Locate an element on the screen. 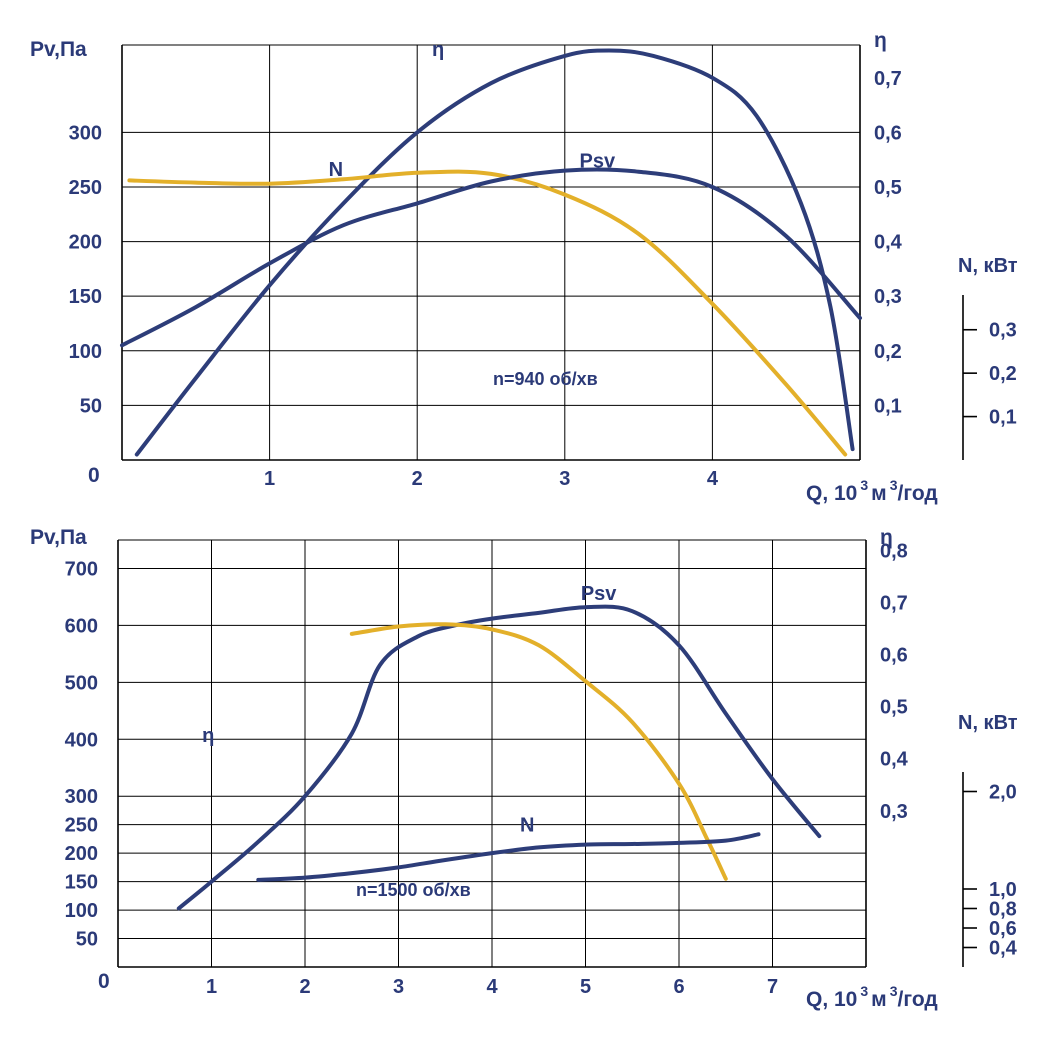 This screenshot has height=1041, width=1062. left-tick-label: 700 is located at coordinates (81, 569).